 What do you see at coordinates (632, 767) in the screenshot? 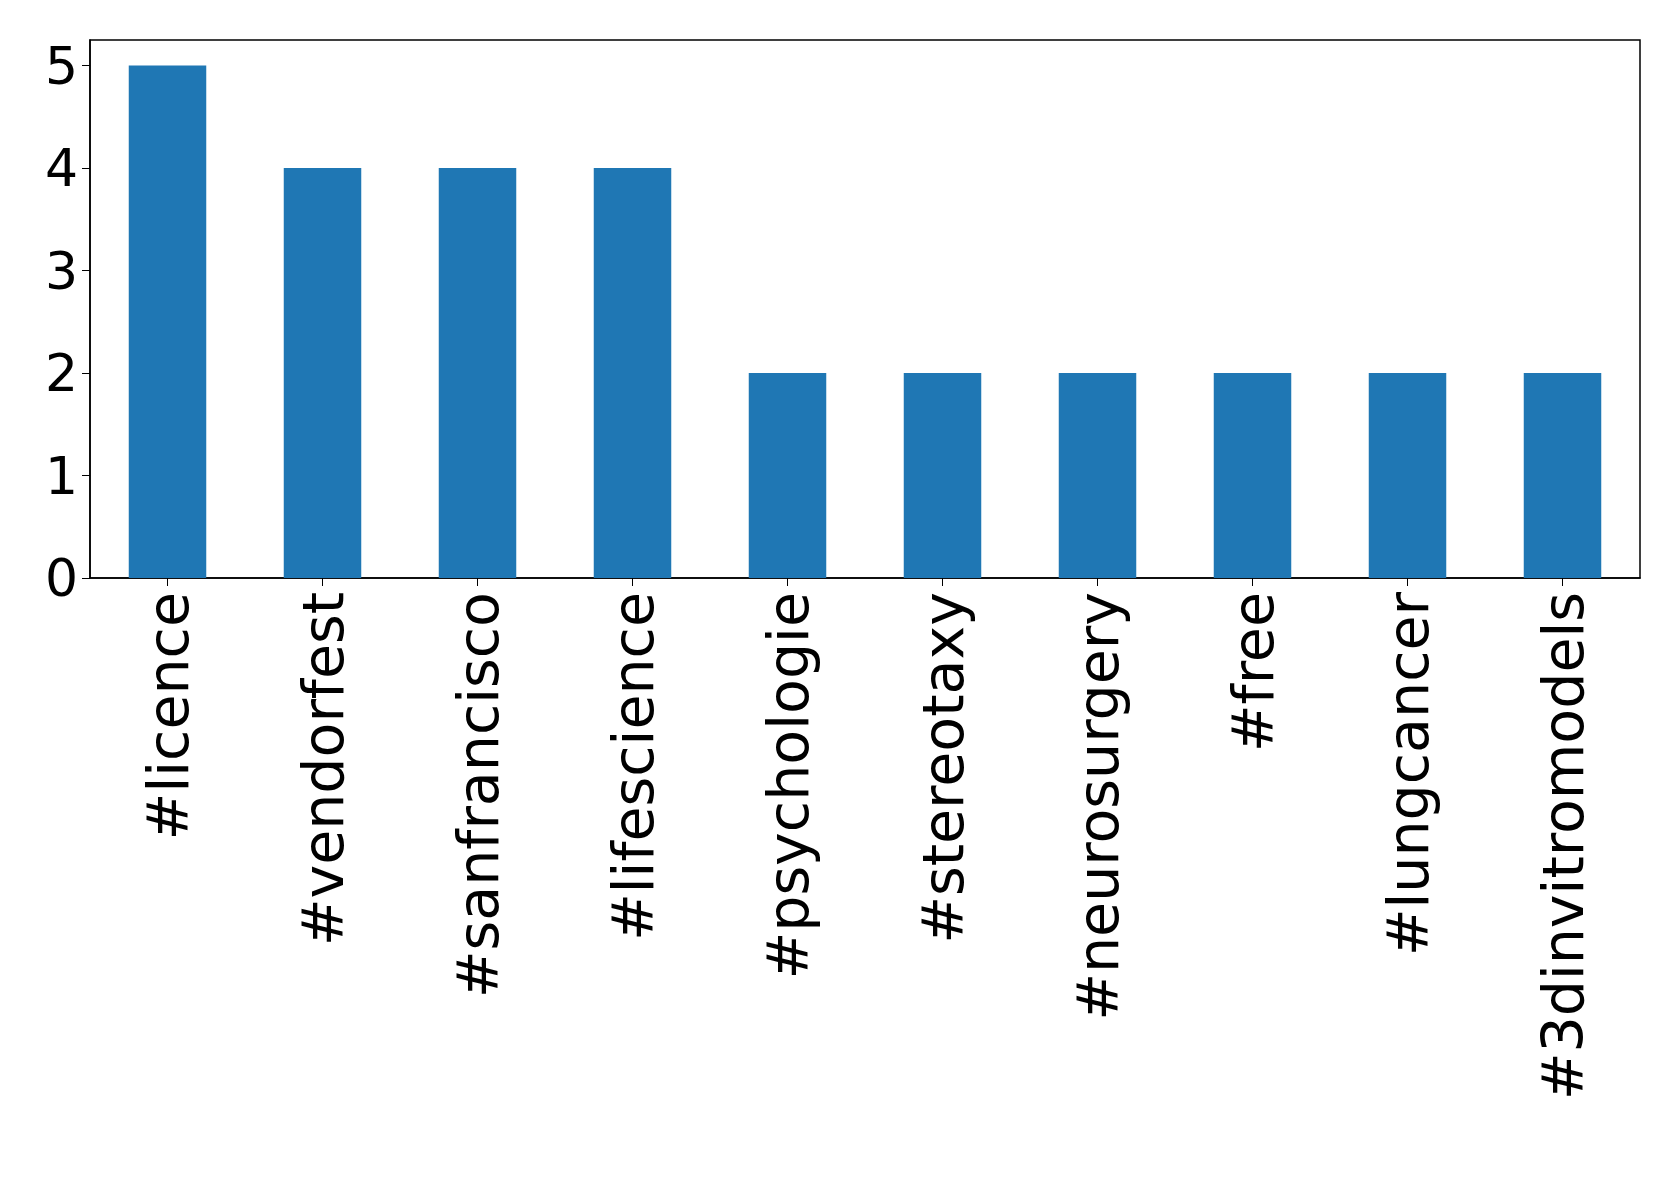
I see `x-tick-label: #lifescience` at bounding box center [632, 767].